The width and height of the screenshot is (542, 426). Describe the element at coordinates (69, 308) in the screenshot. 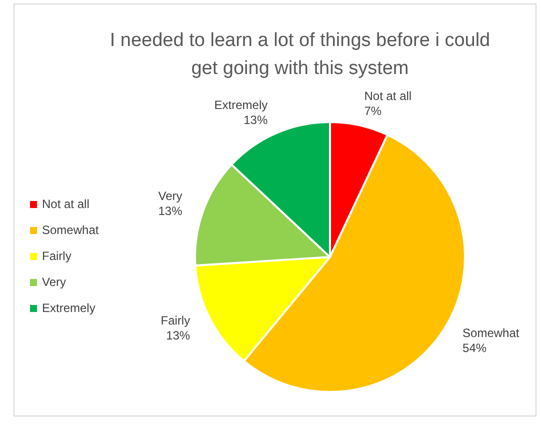

I see `legend-label: Extremely` at that location.